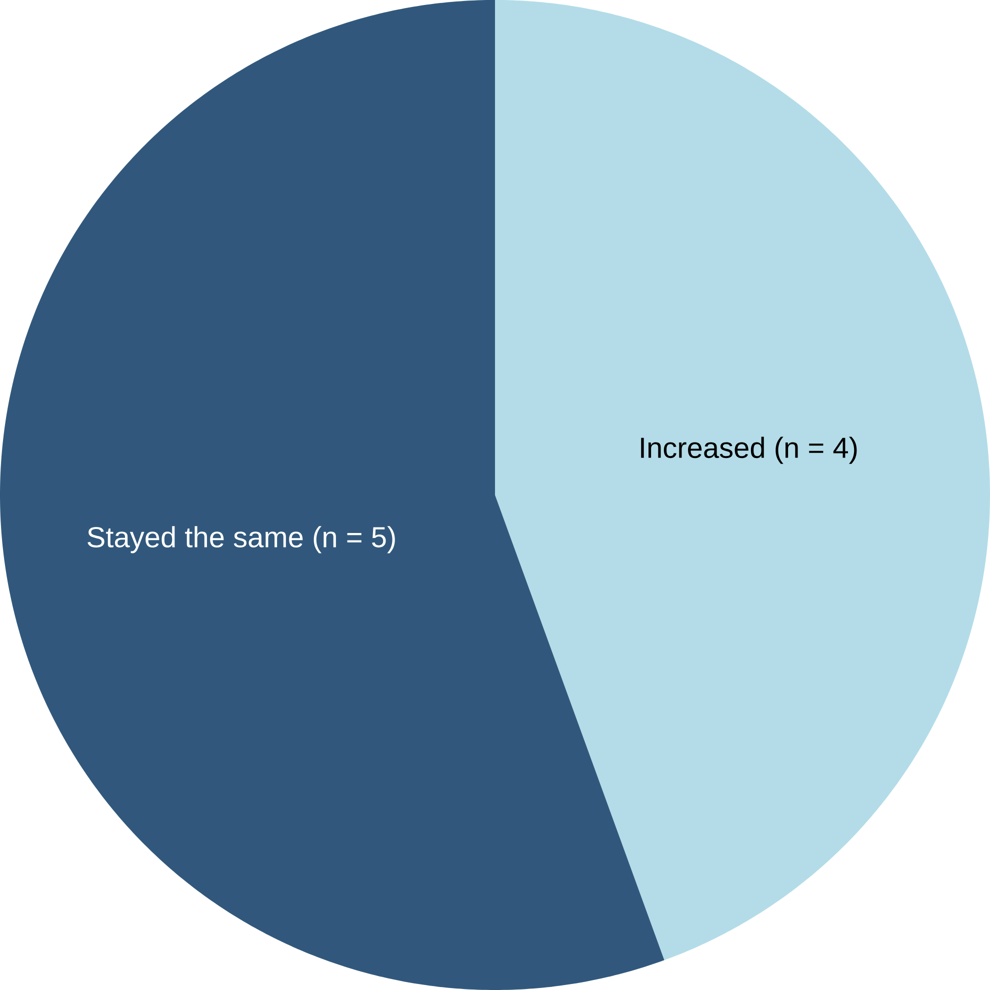 The width and height of the screenshot is (990, 990). I want to click on slice-label: Stayed the same (n = 5), so click(241, 540).